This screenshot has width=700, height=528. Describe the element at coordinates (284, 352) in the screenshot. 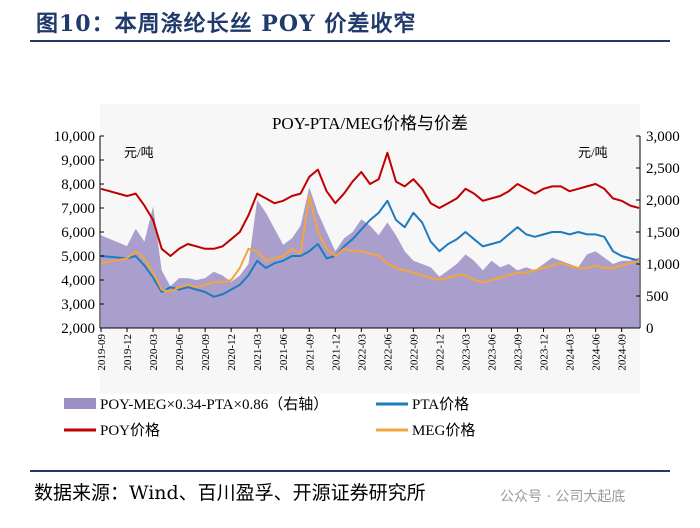

I see `x-tick-label: 2021-06` at that location.